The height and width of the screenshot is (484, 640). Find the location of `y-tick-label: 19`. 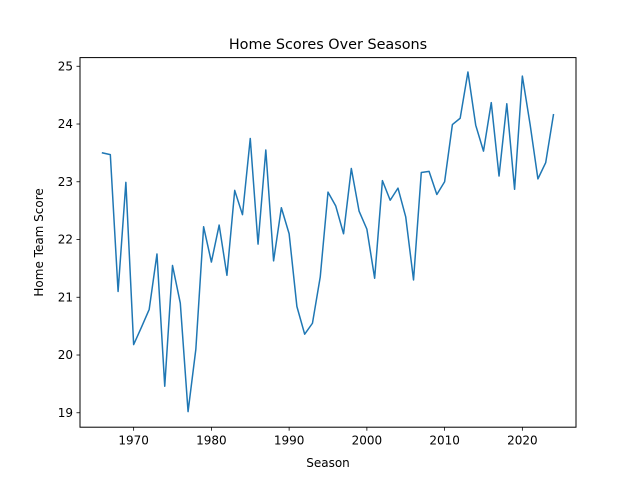

y-tick-label: 19 is located at coordinates (65, 413).